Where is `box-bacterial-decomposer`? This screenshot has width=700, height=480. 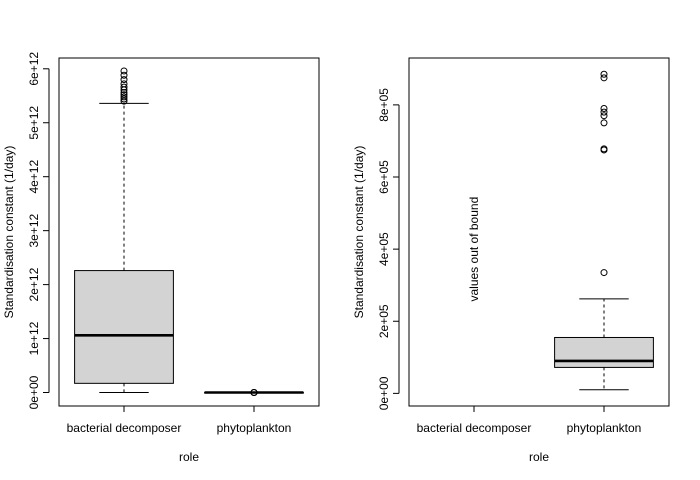
box-bacterial-decomposer is located at coordinates (124, 230).